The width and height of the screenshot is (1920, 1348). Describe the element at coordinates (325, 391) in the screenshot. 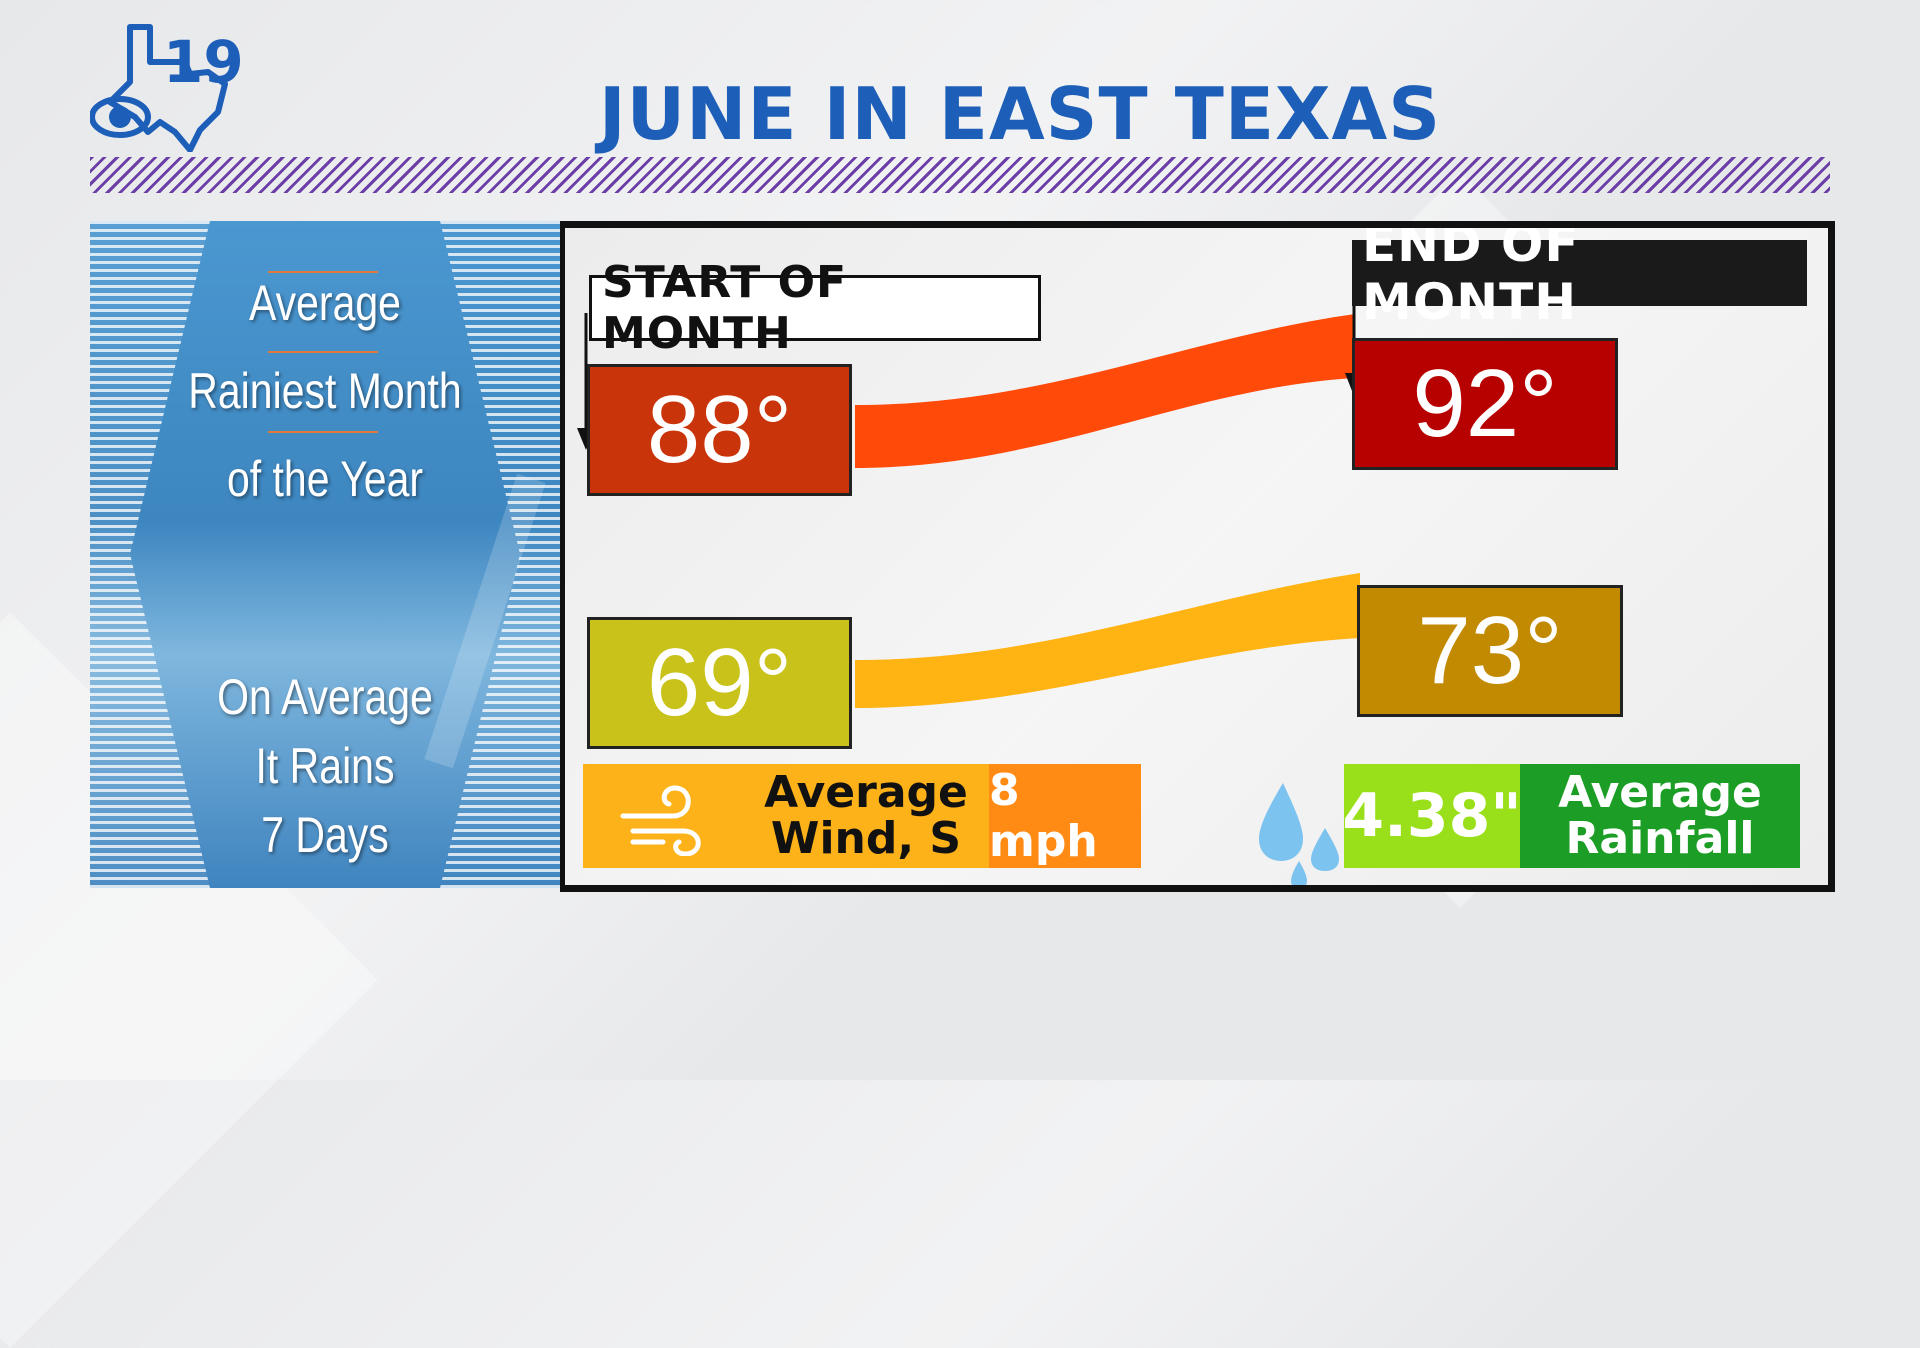

I see `rain-fact-line: Rainiest Month` at that location.